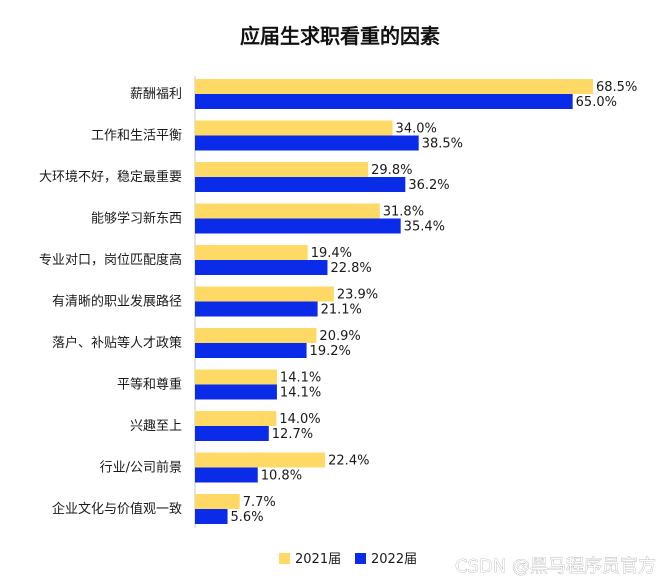  Describe the element at coordinates (141, 468) in the screenshot. I see `category-label: 行业/公司前景` at that location.